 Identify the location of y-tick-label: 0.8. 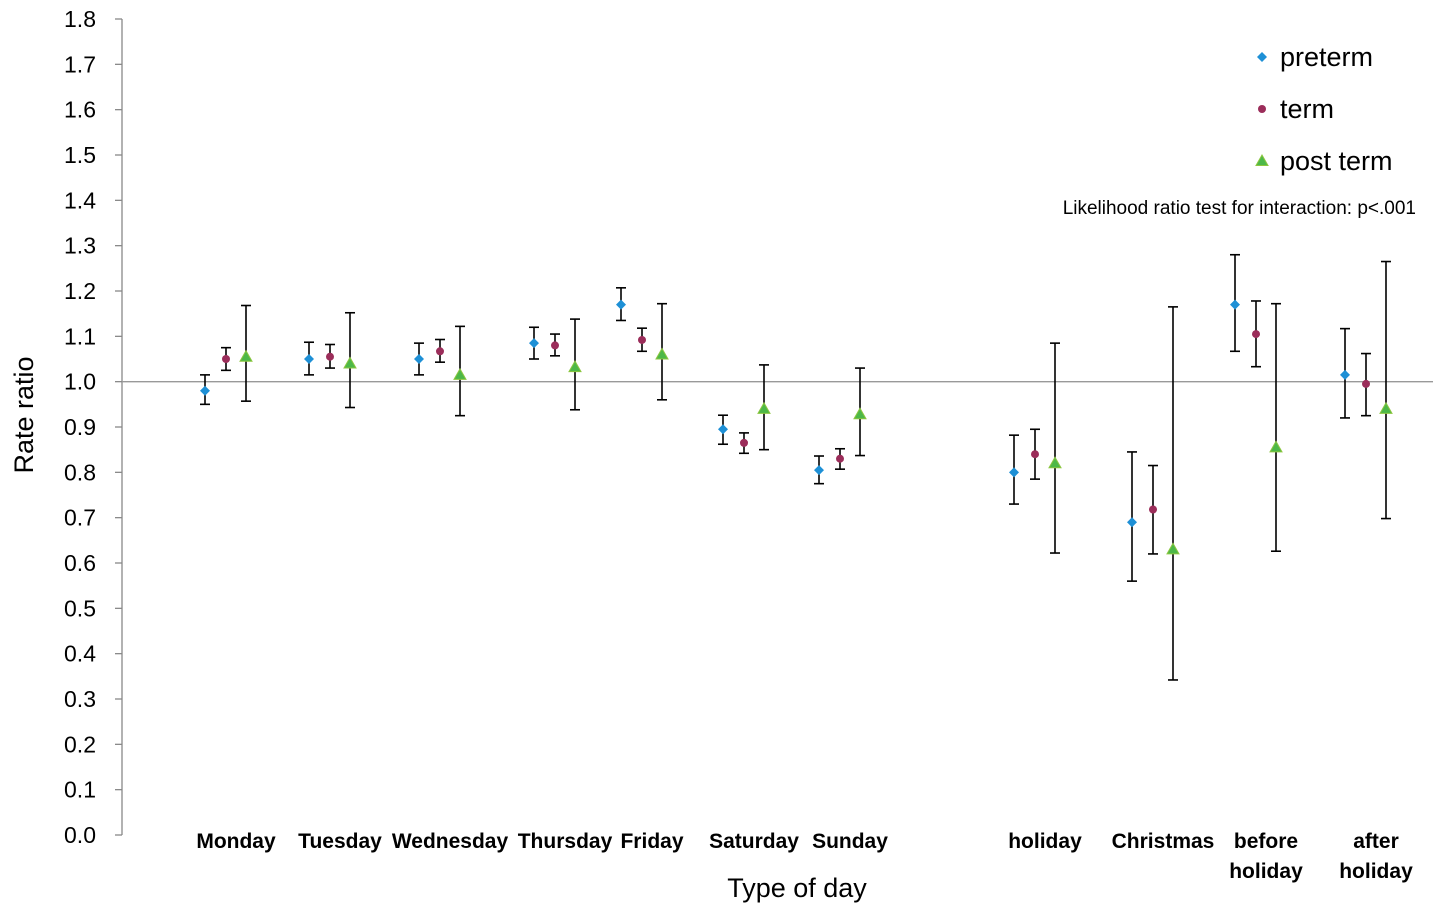
(80, 472).